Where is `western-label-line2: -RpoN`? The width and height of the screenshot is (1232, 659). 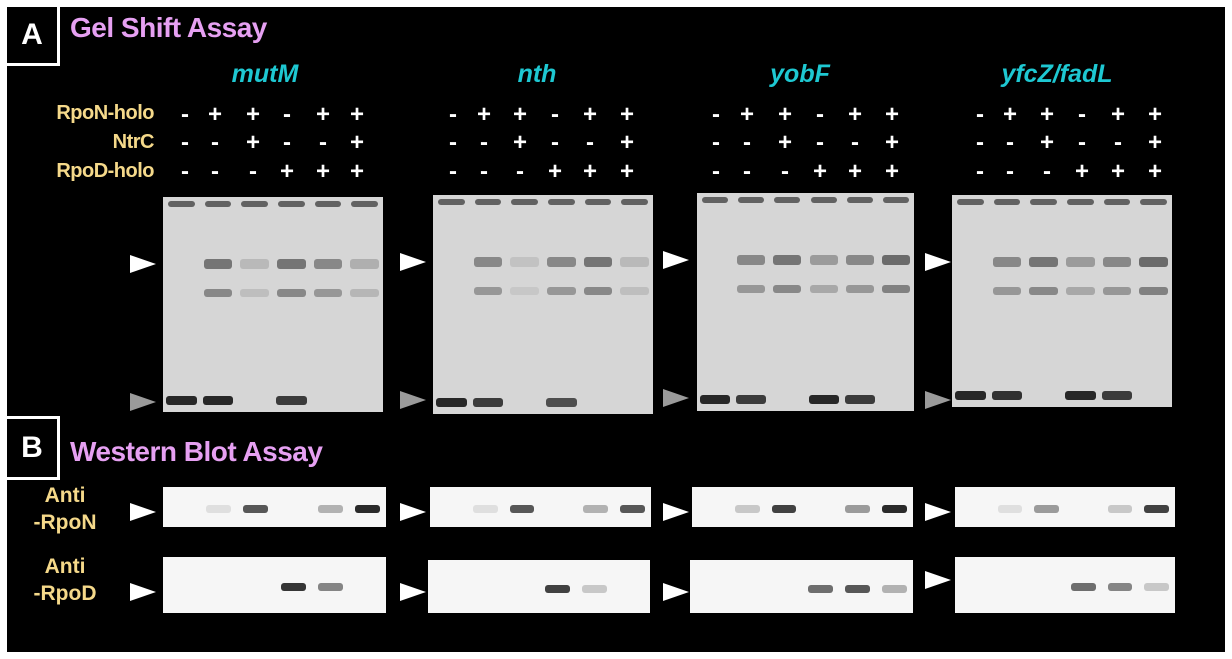 western-label-line2: -RpoN is located at coordinates (65, 522).